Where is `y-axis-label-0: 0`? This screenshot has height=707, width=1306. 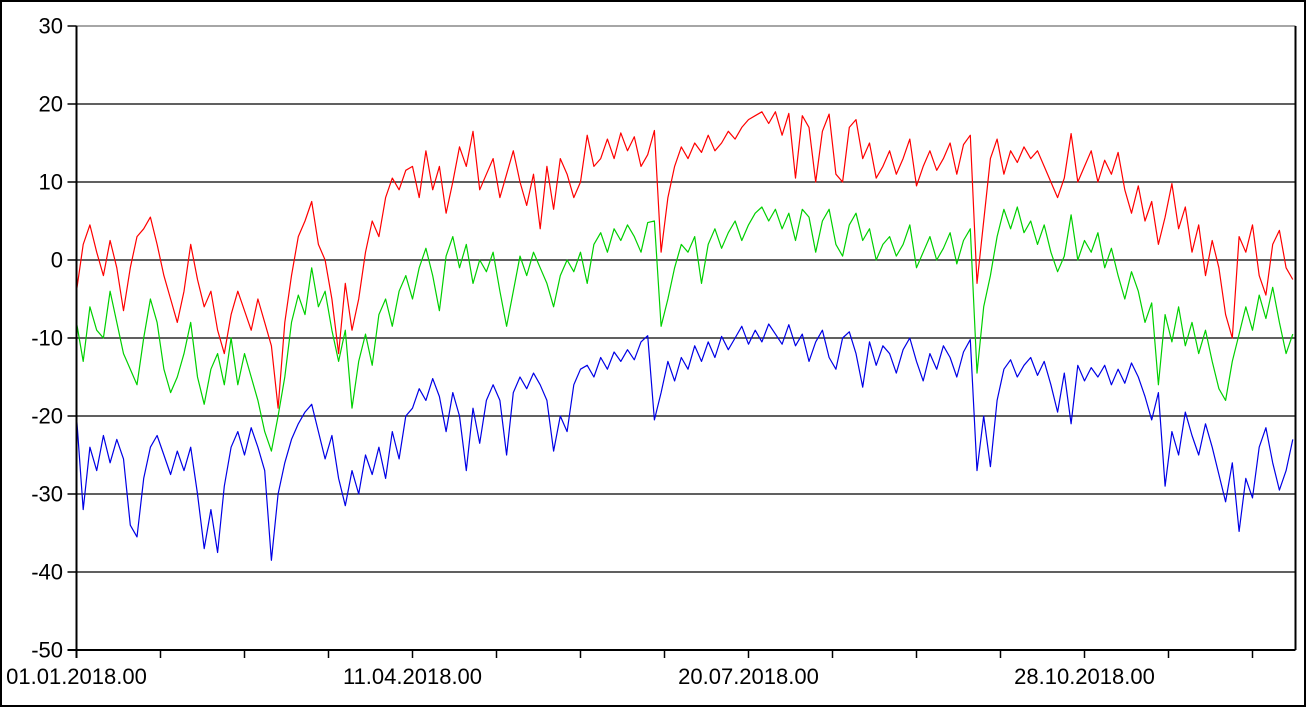 y-axis-label-0: 0 is located at coordinates (57, 260).